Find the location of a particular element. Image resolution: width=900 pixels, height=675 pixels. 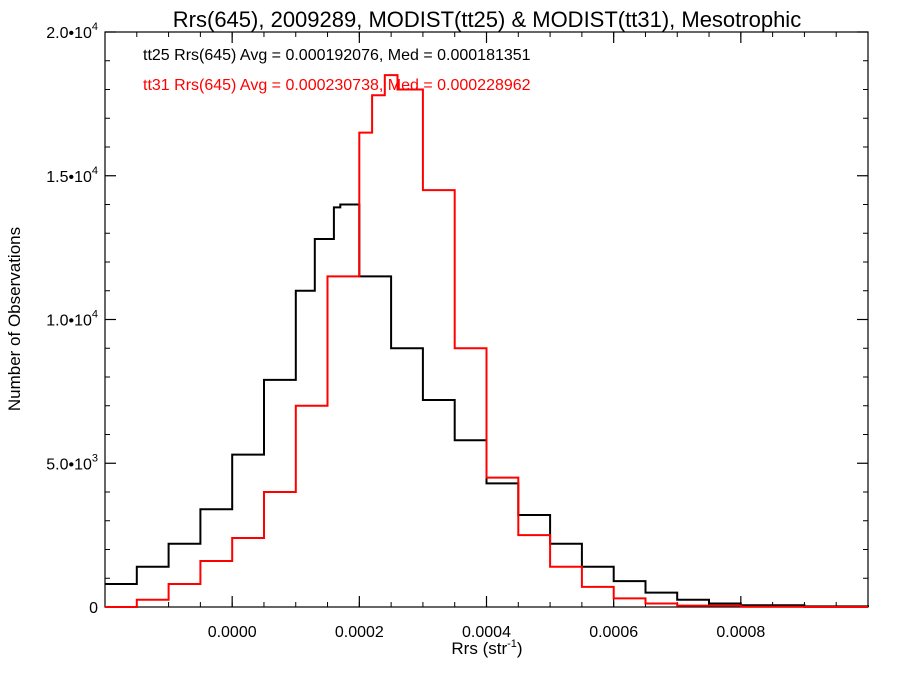

x-tick-label: 0.0002 is located at coordinates (359, 632).